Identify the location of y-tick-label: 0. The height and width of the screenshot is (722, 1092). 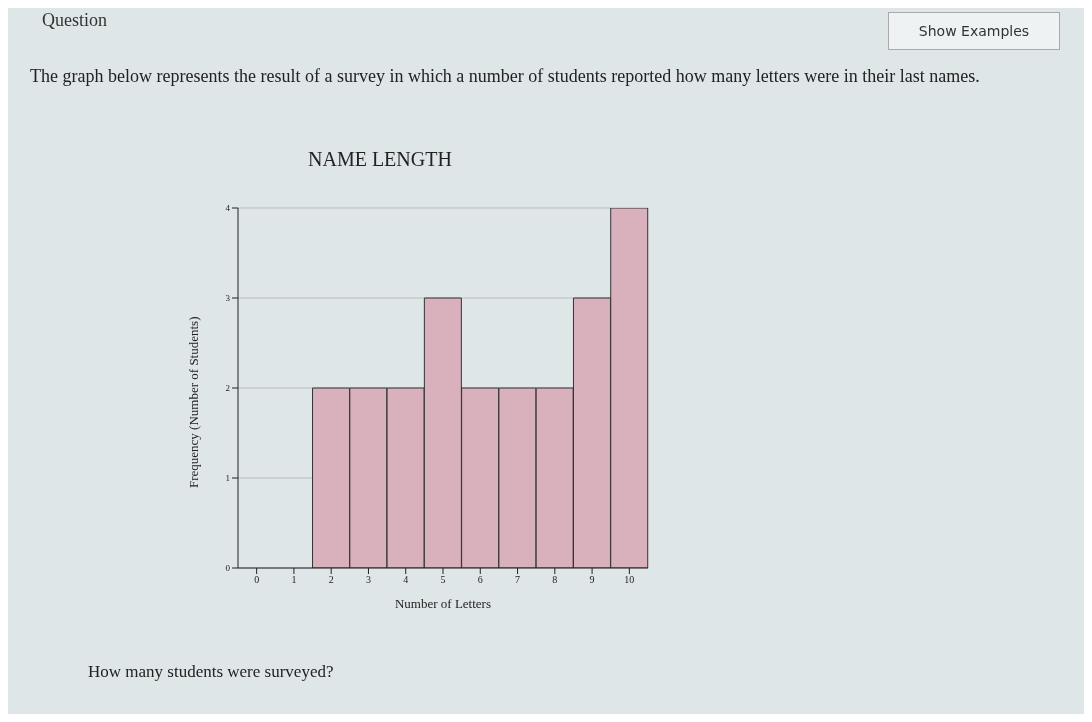
(228, 568).